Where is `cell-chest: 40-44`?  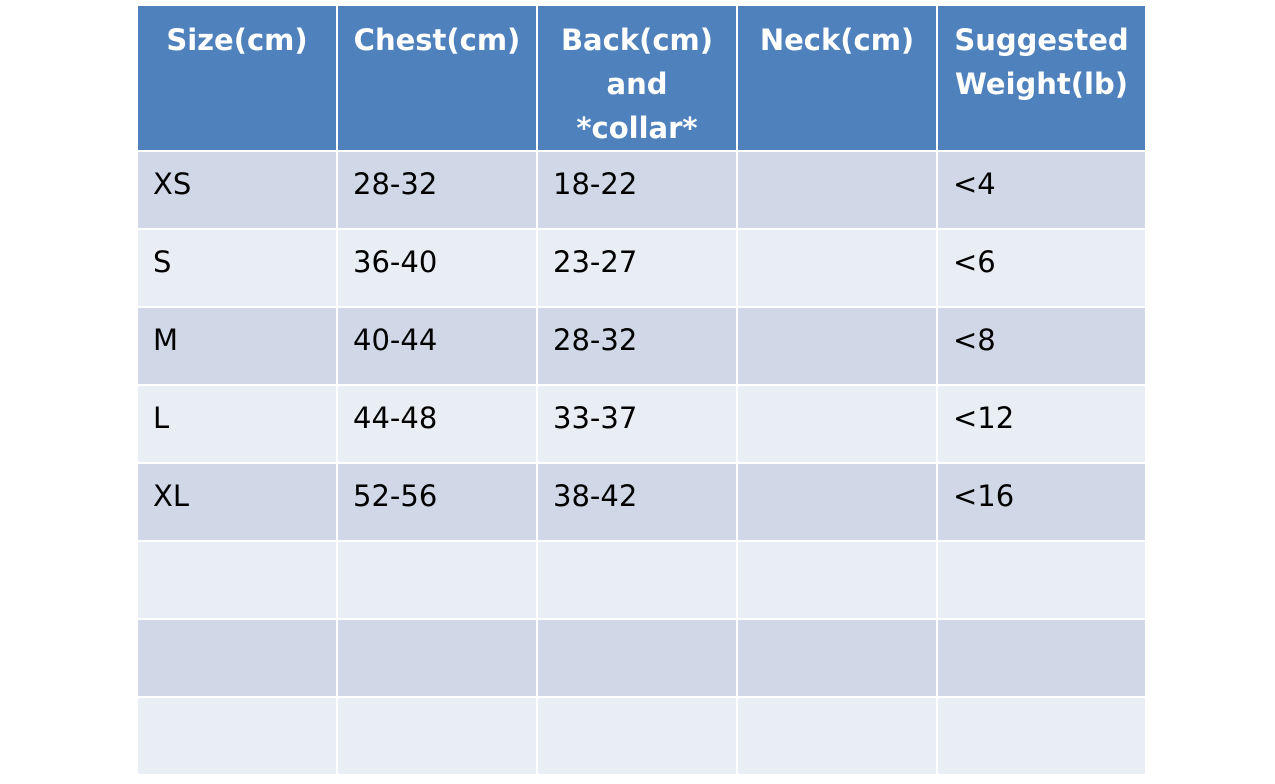
cell-chest: 40-44 is located at coordinates (437, 346).